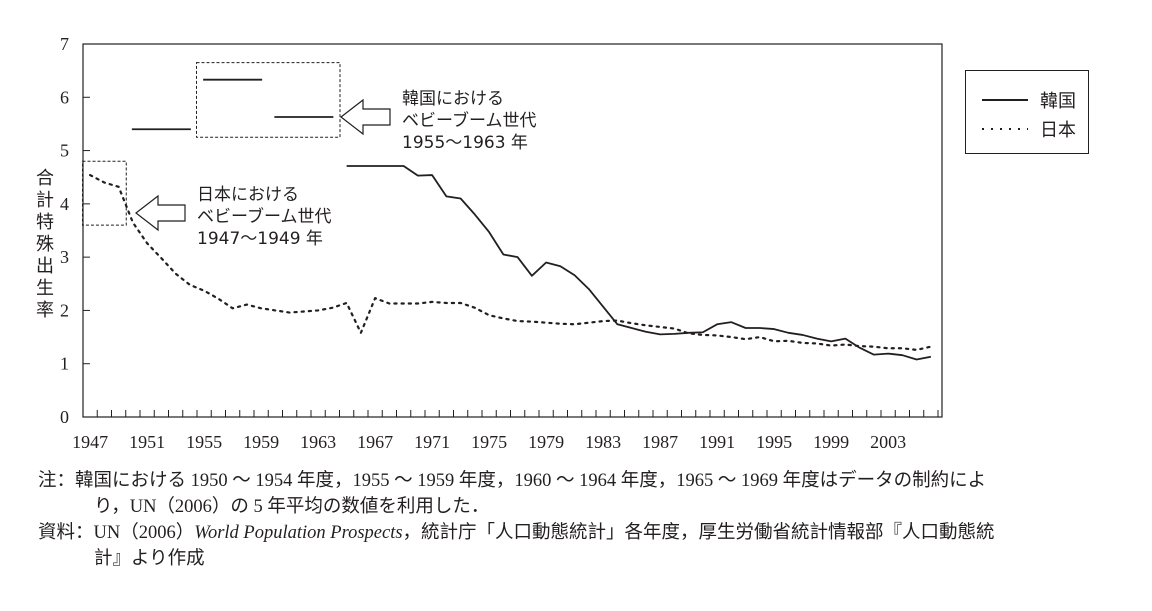 This screenshot has height=611, width=1152. What do you see at coordinates (717, 442) in the screenshot?
I see `x-tick-label: 1991` at bounding box center [717, 442].